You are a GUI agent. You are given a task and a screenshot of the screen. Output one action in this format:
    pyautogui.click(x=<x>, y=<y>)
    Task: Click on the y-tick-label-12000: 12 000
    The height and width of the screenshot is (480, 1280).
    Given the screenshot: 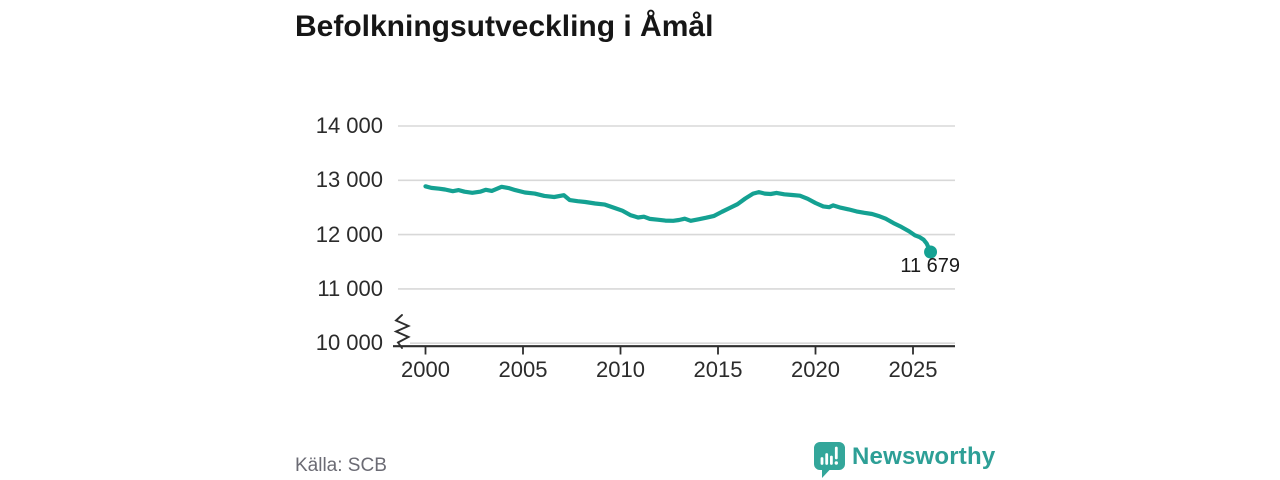 What is the action you would take?
    pyautogui.click(x=349, y=234)
    